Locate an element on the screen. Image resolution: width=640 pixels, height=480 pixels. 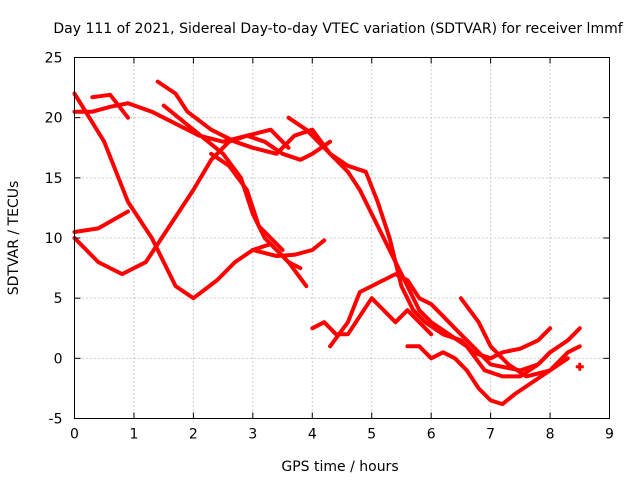
y-tick-label: 25 is located at coordinates (54, 59).